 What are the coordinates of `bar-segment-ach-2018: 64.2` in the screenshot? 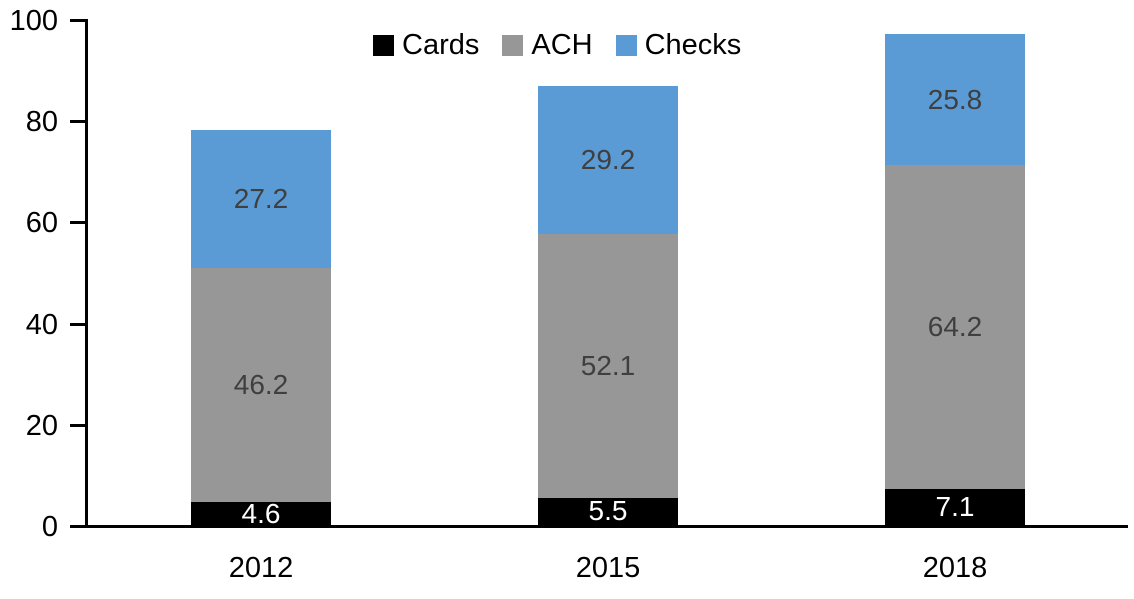 It's located at (955, 326).